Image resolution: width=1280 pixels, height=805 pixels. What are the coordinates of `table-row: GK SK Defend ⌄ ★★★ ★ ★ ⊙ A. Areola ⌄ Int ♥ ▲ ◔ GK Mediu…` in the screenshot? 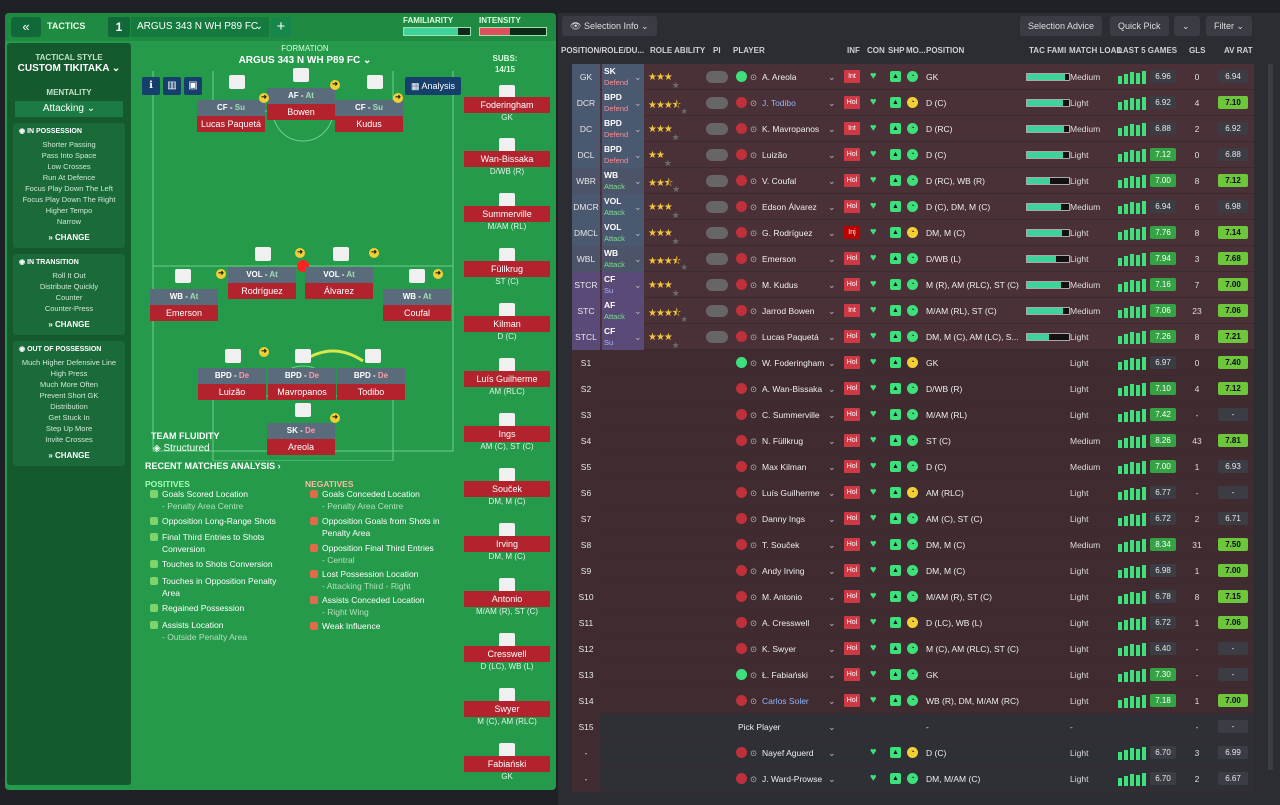 It's located at (913, 77).